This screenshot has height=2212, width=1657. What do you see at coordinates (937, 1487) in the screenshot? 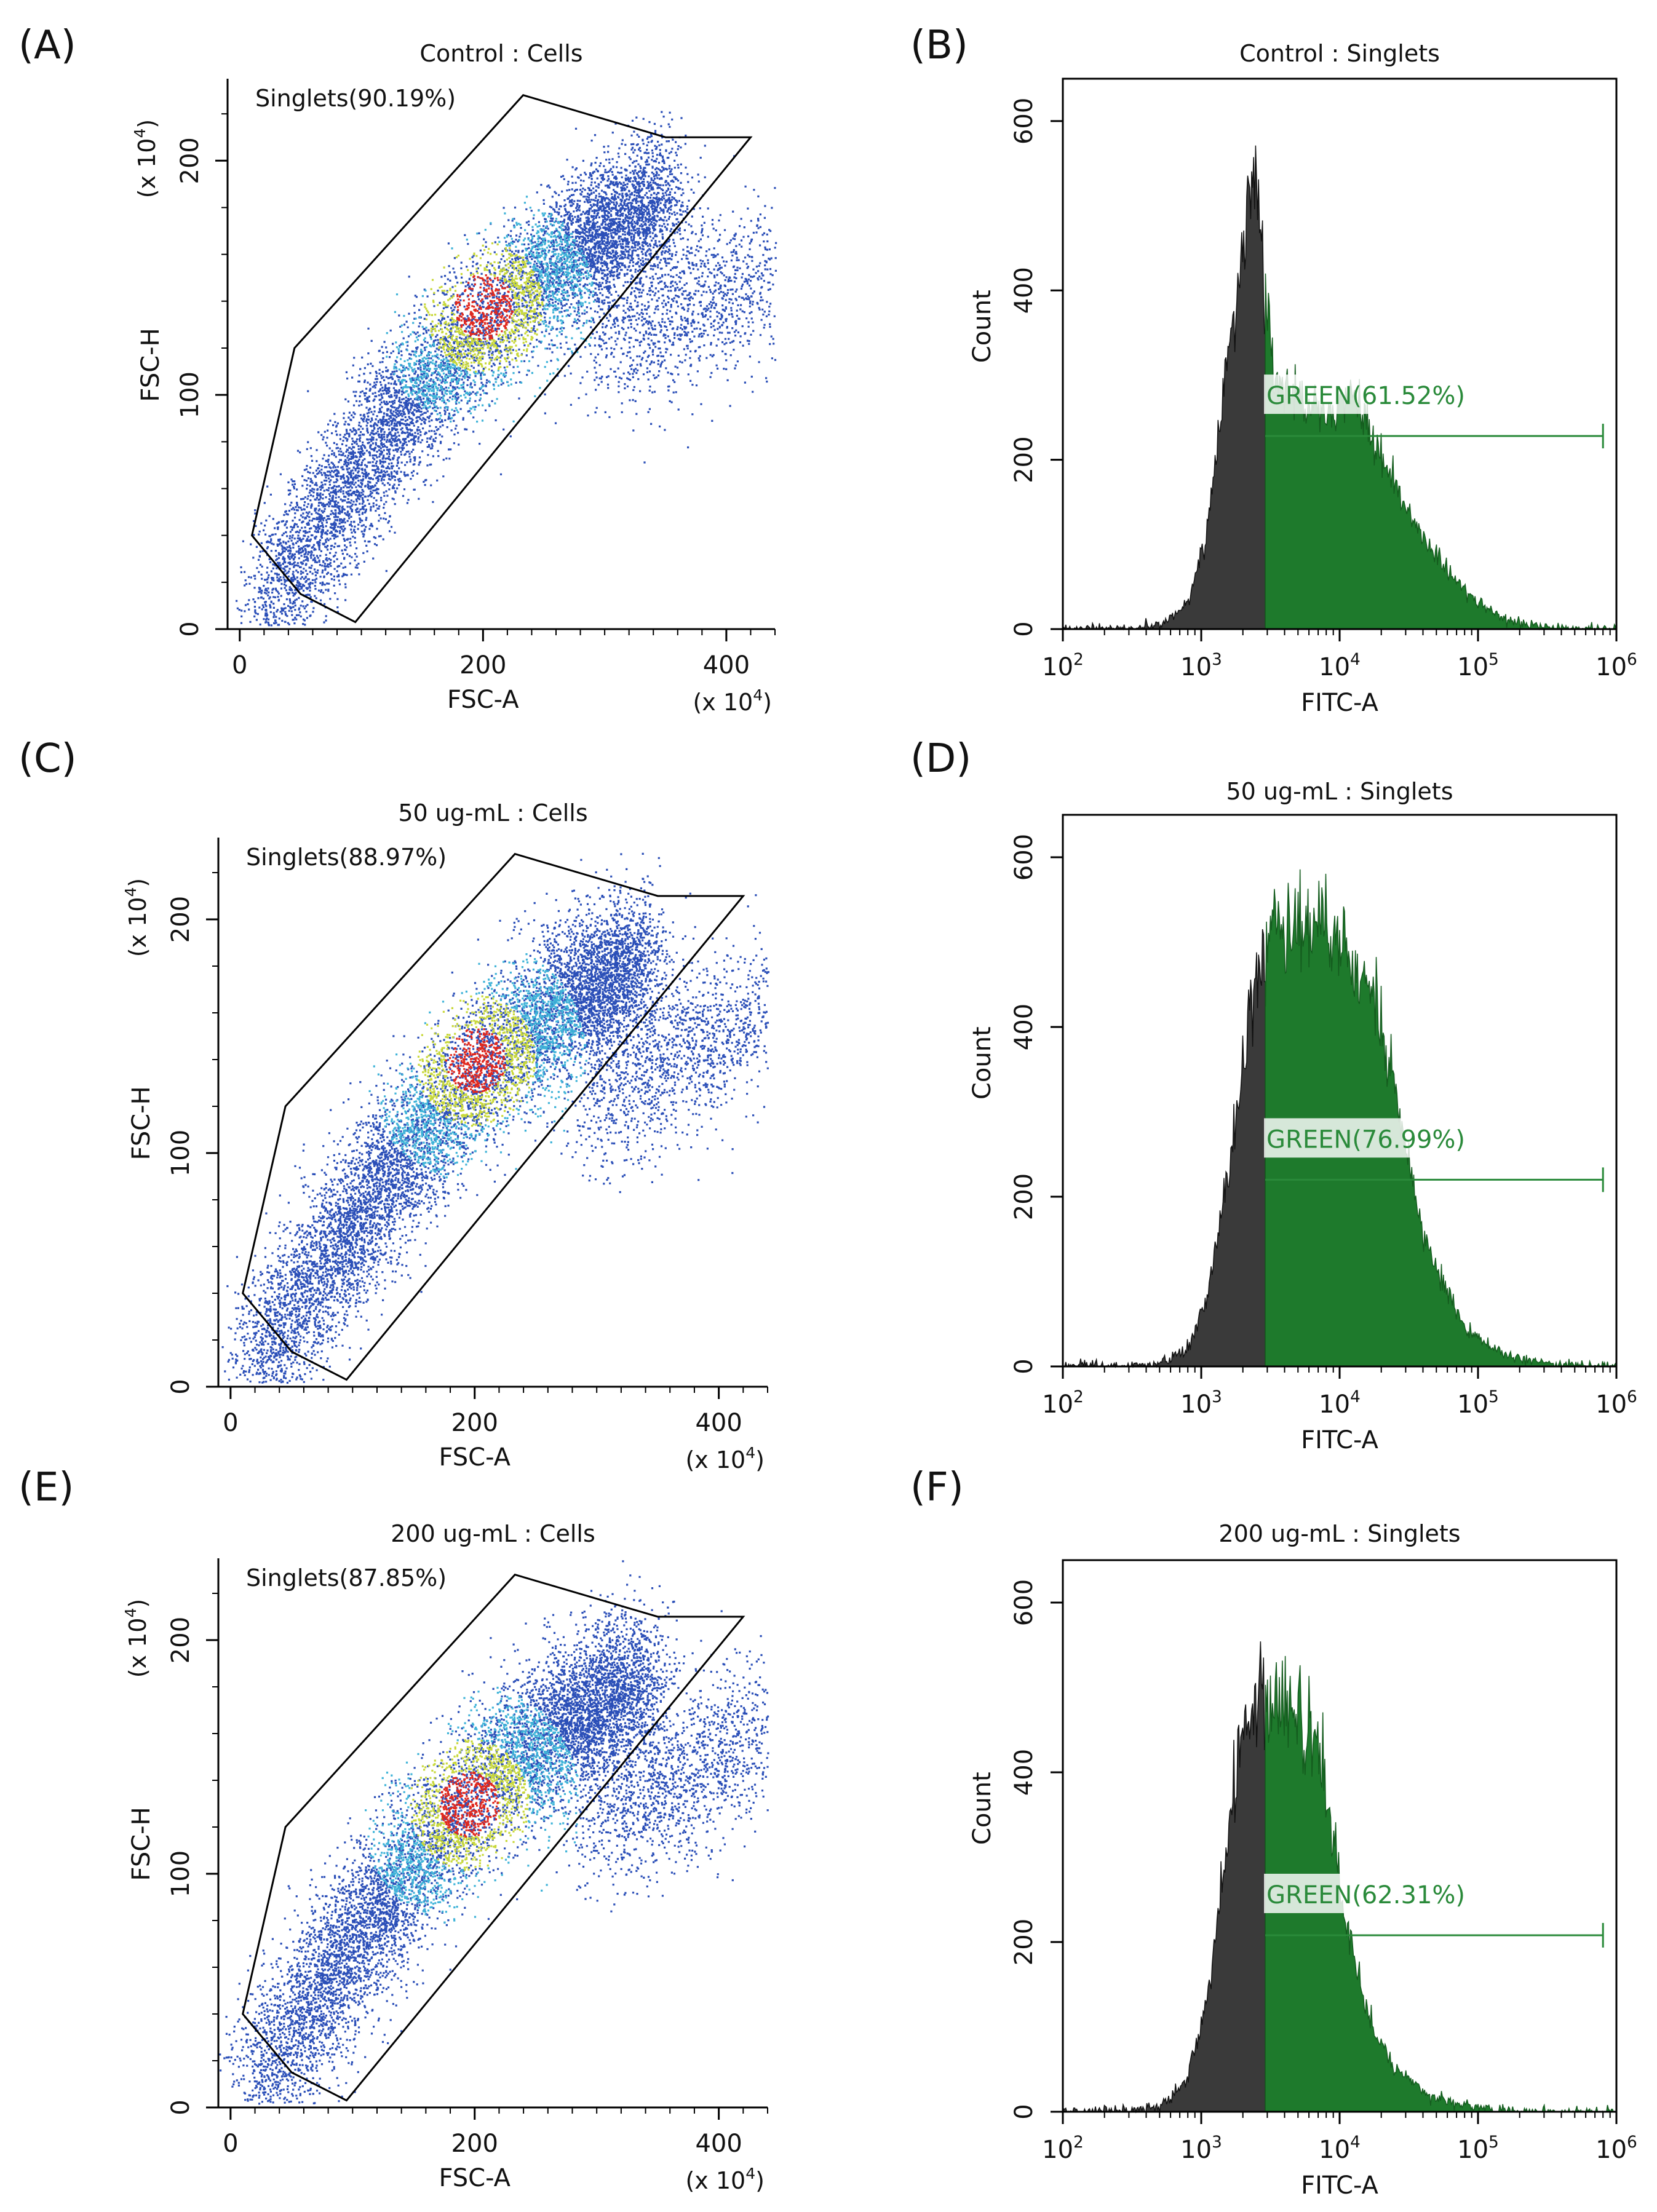
I see `panel-label: (F)` at bounding box center [937, 1487].